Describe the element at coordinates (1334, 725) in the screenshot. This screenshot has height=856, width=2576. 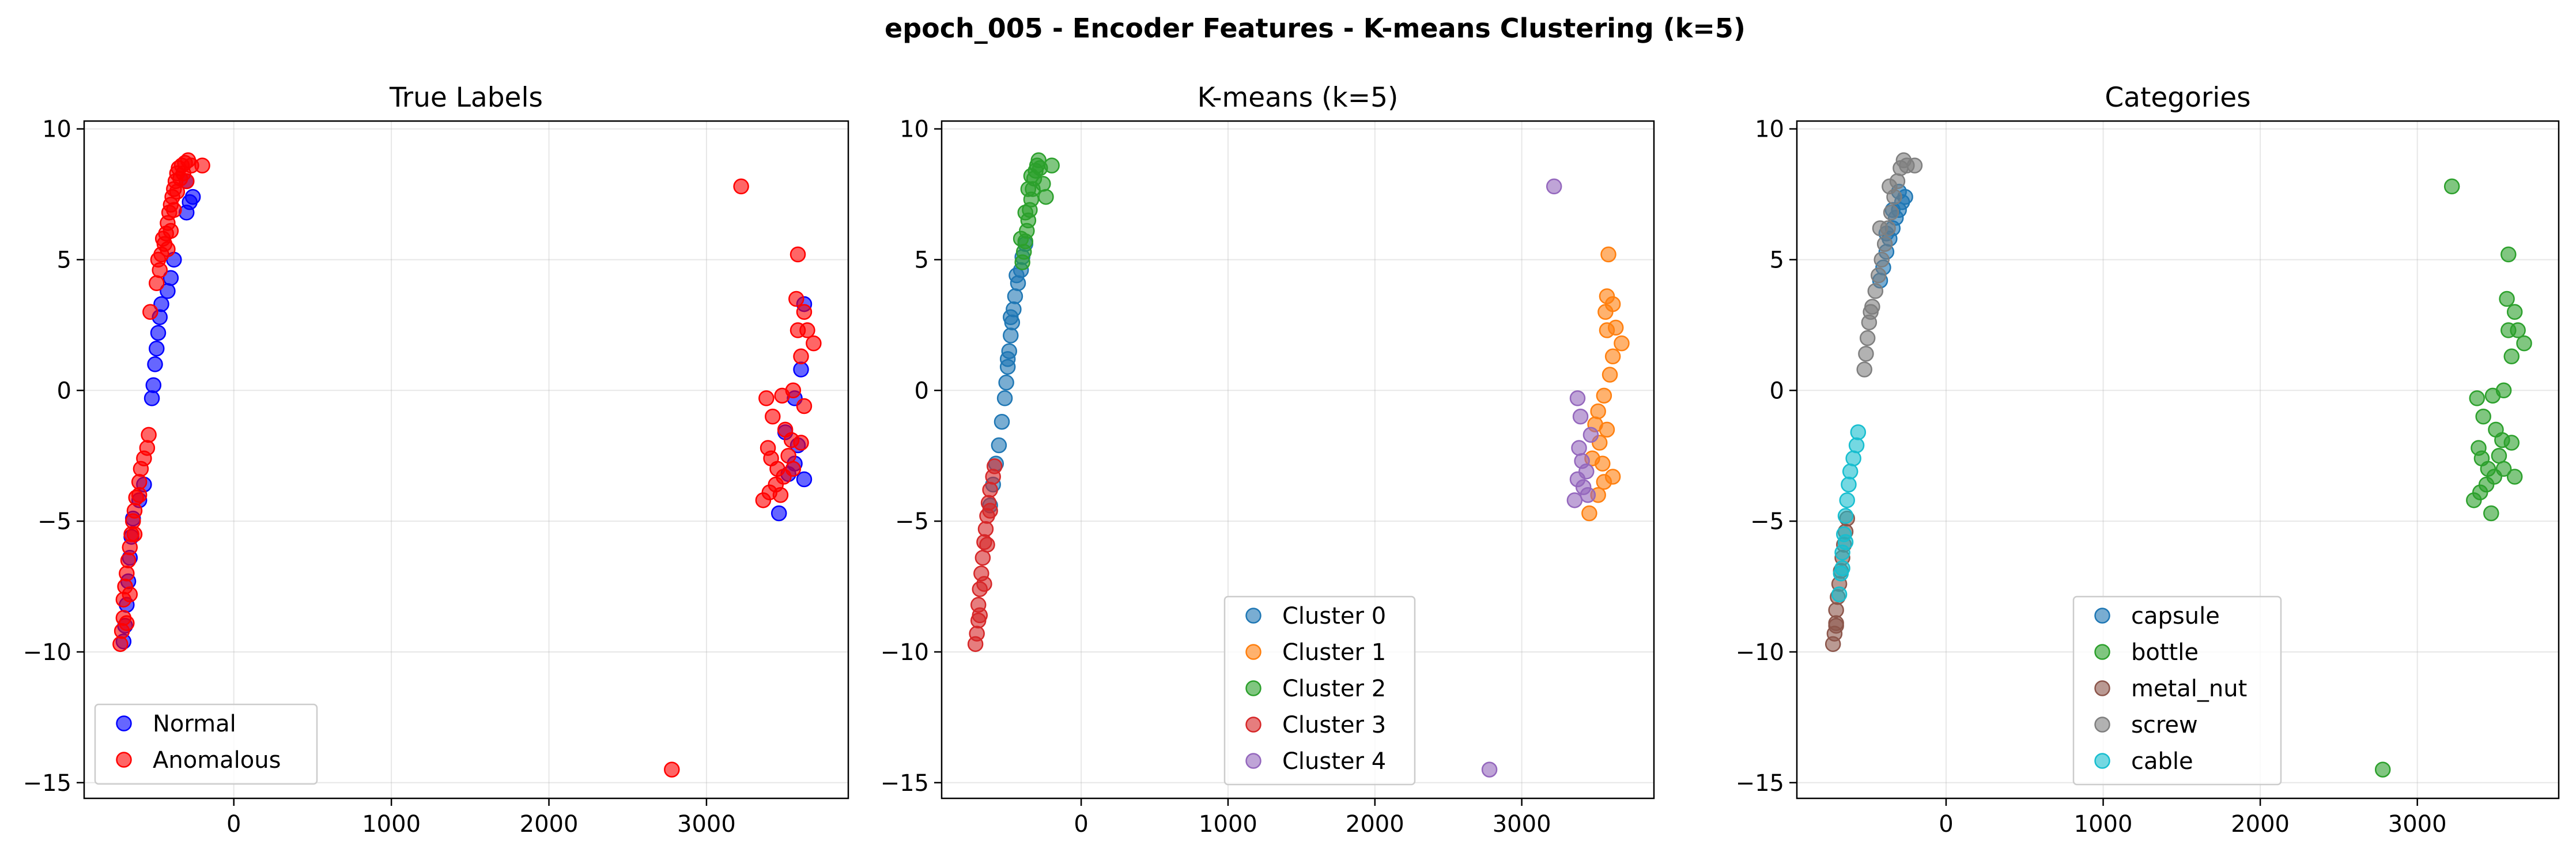
I see `legend-label: Cluster 3` at that location.